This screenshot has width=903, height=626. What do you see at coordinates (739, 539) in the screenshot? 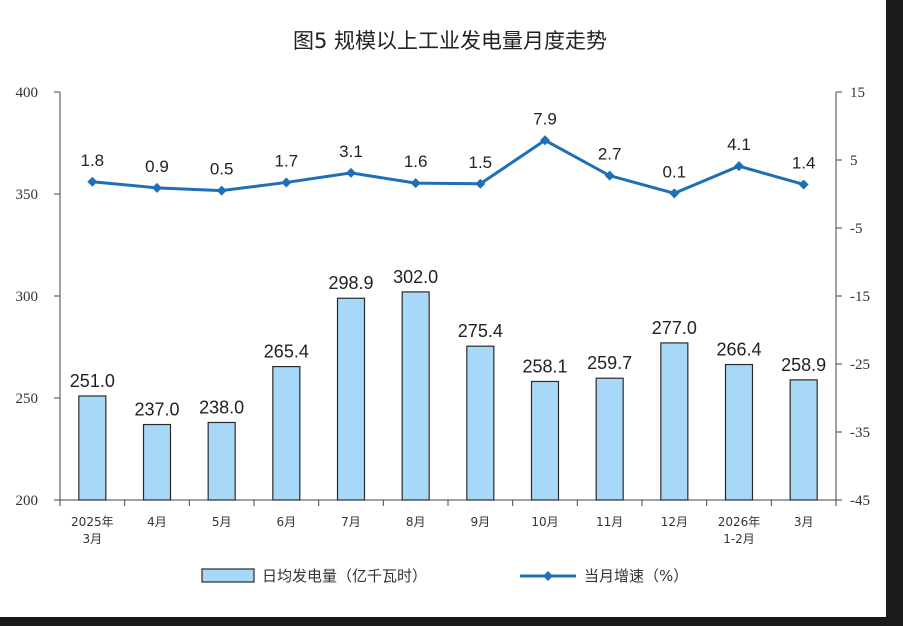
I see `x-tick-label: 1-2月` at bounding box center [739, 539].